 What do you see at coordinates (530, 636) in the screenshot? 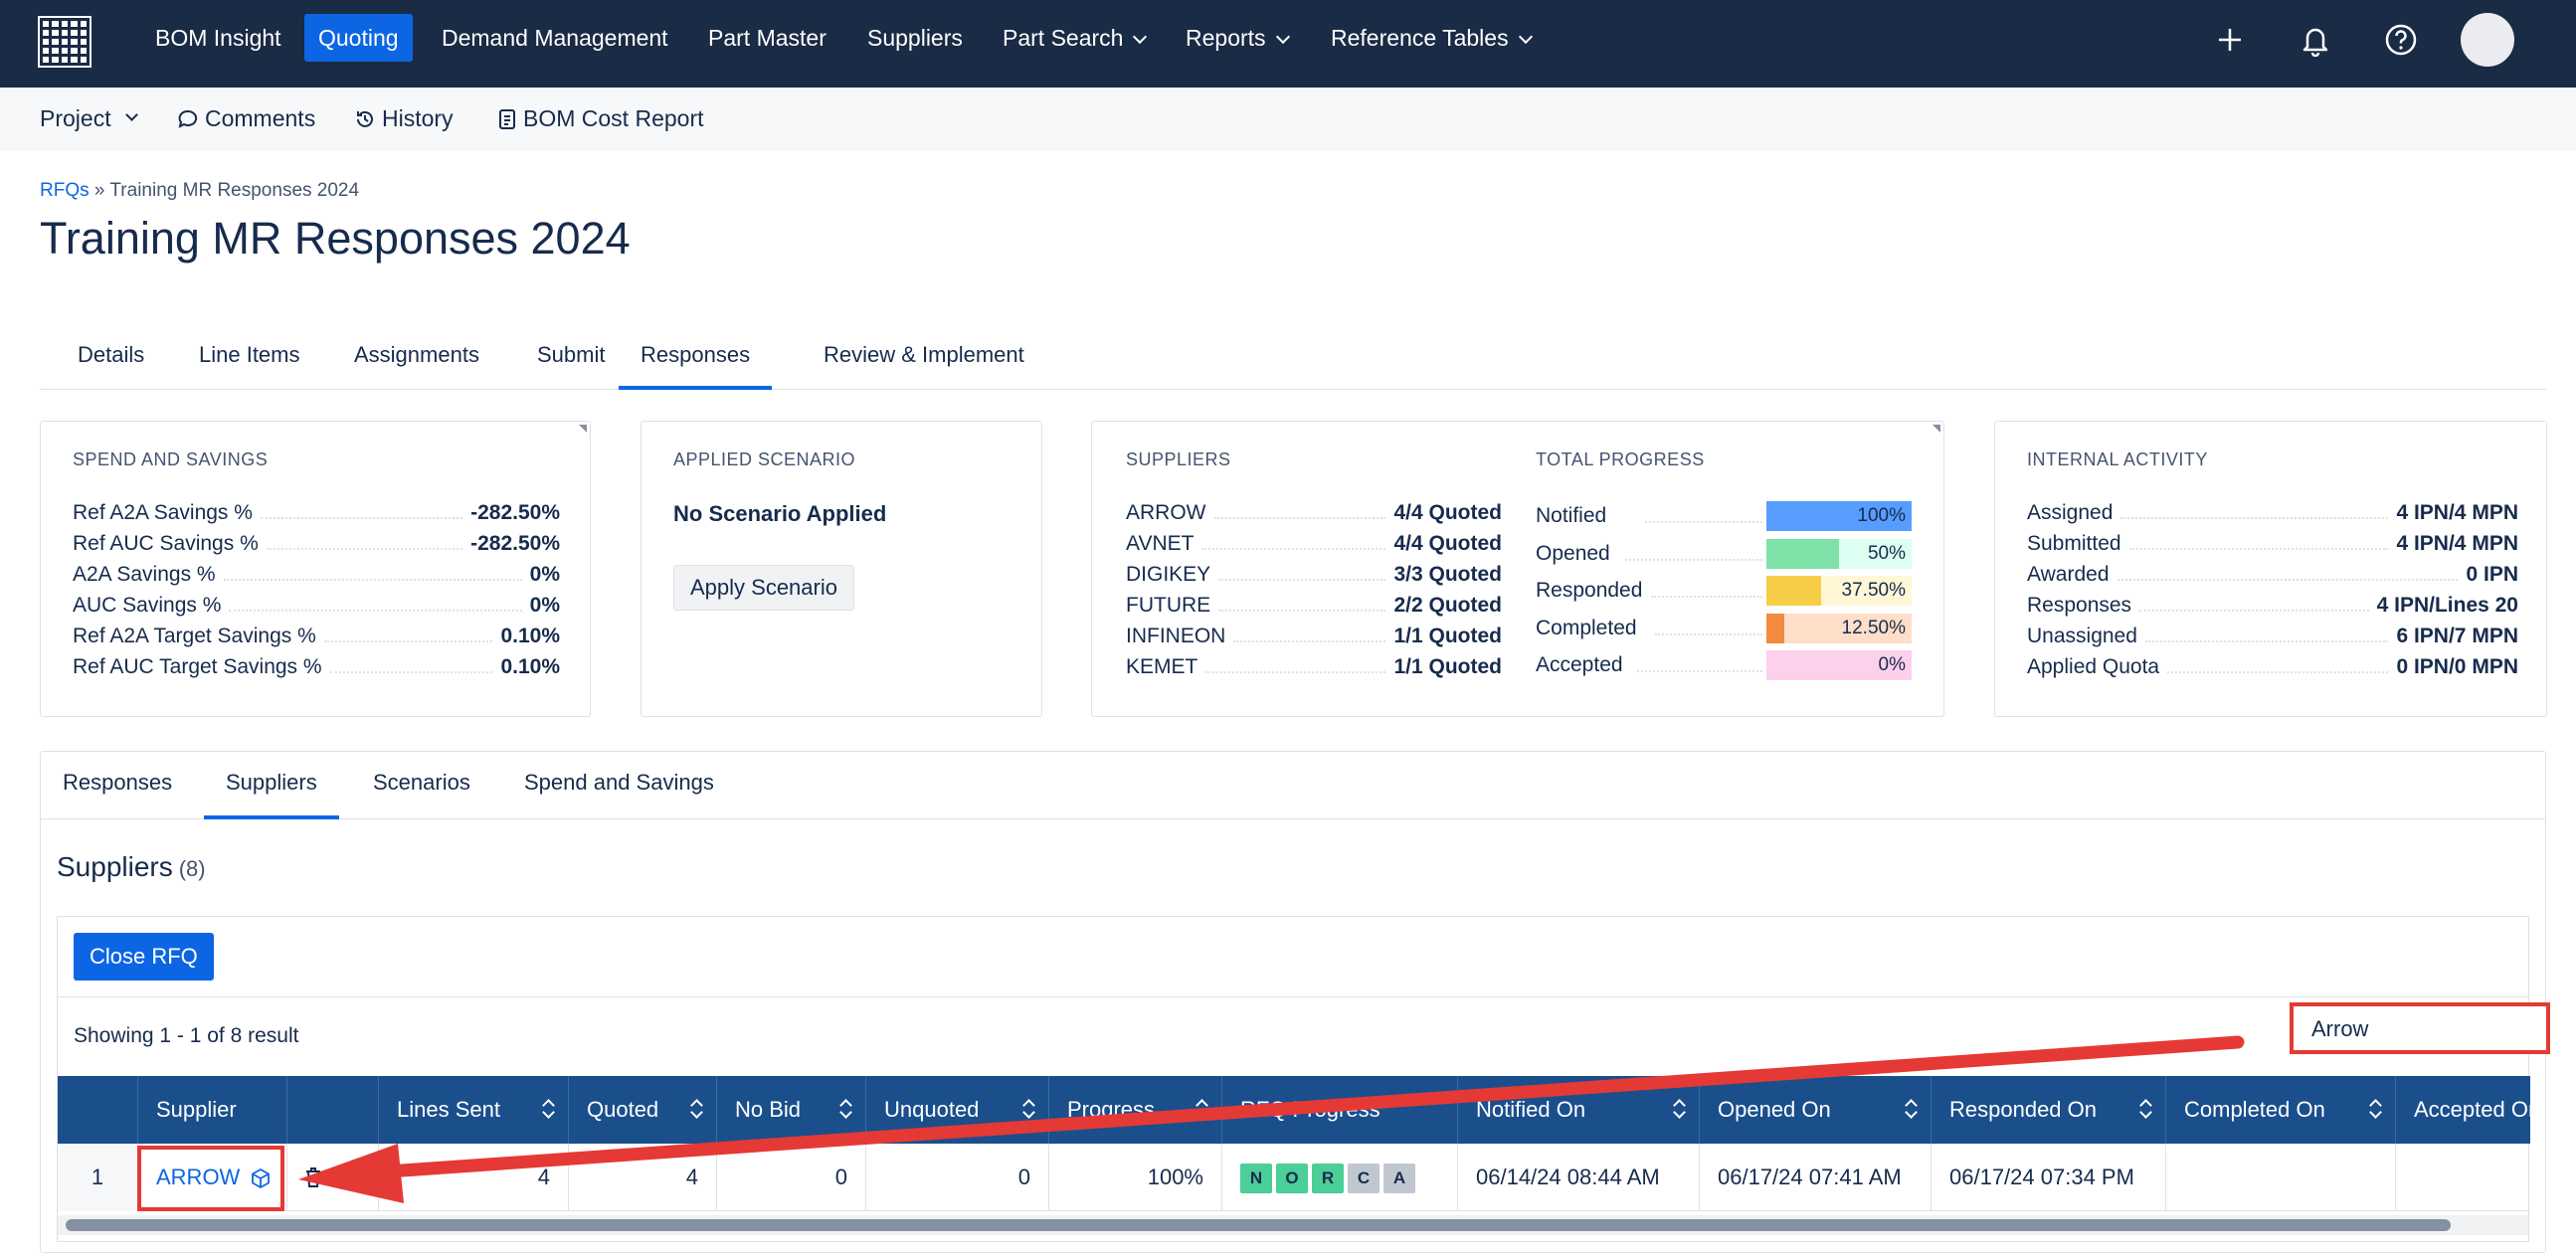
I see `kv-value: 0.10%` at bounding box center [530, 636].